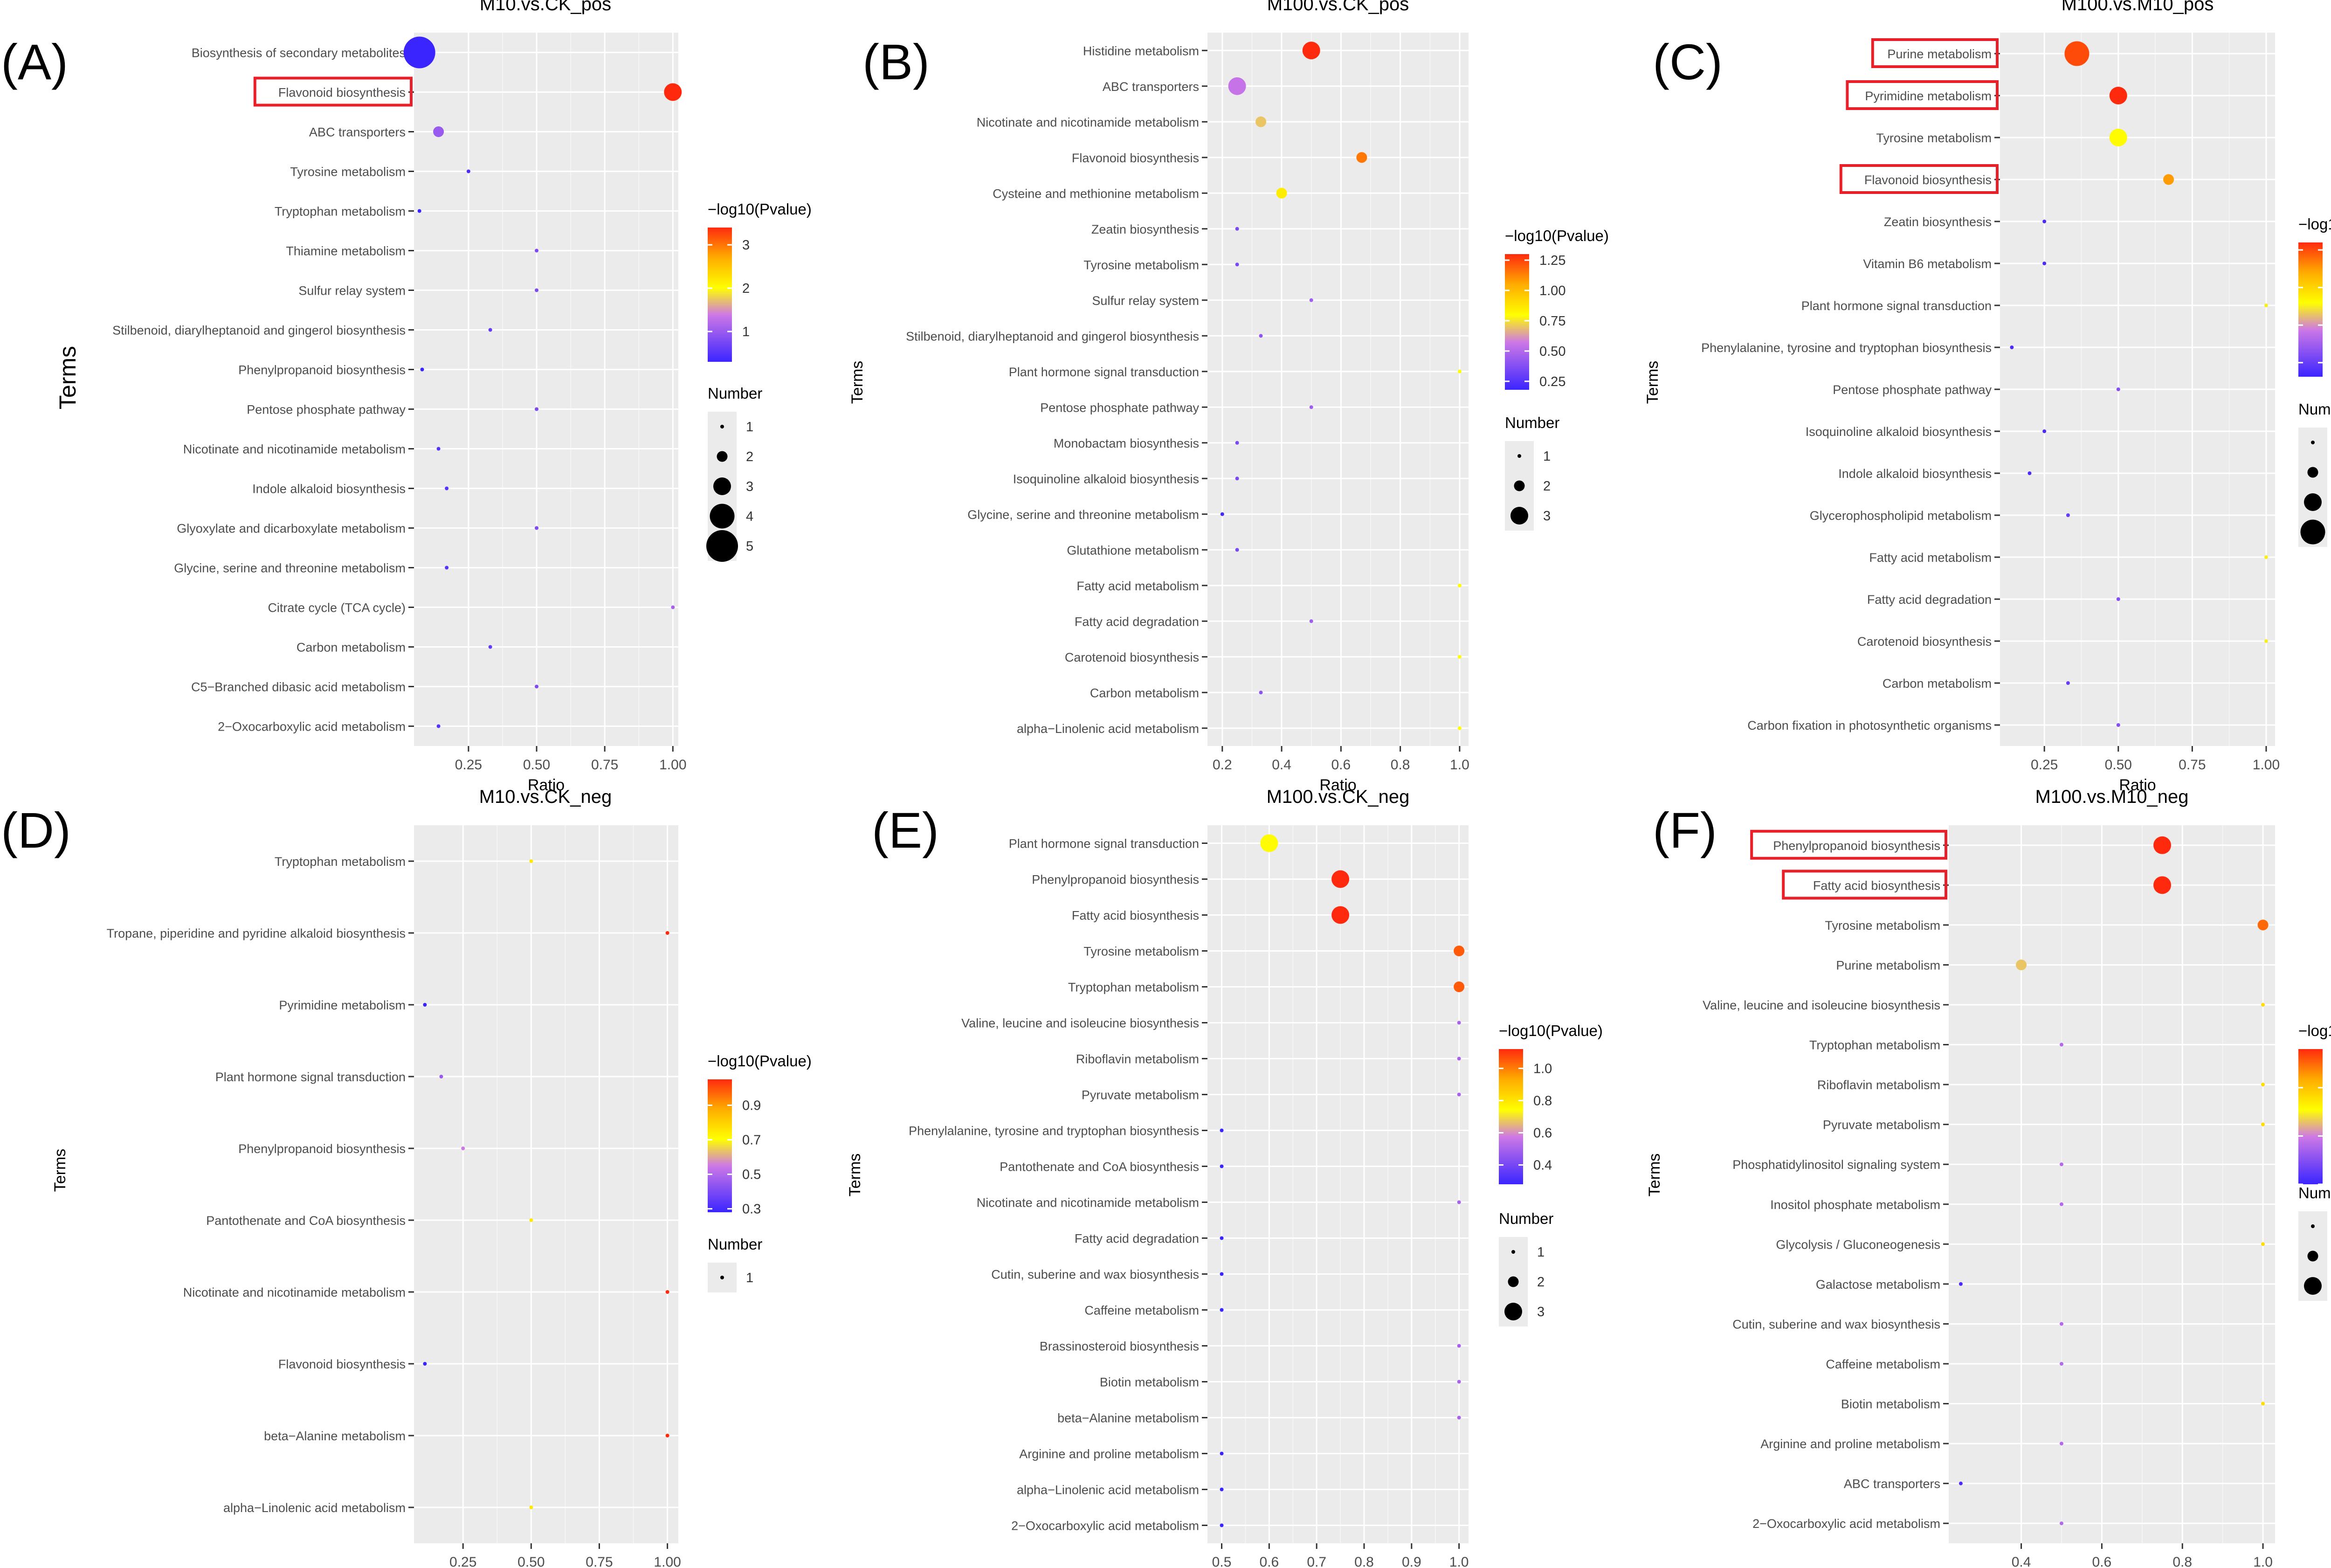  I want to click on term-label: Purine metabolism, so click(1888, 965).